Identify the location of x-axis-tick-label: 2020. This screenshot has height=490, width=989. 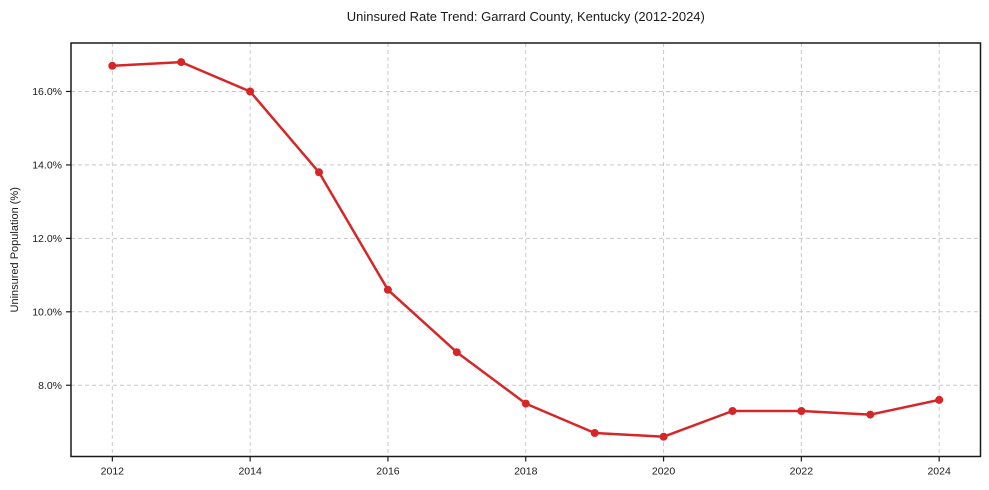
(664, 472).